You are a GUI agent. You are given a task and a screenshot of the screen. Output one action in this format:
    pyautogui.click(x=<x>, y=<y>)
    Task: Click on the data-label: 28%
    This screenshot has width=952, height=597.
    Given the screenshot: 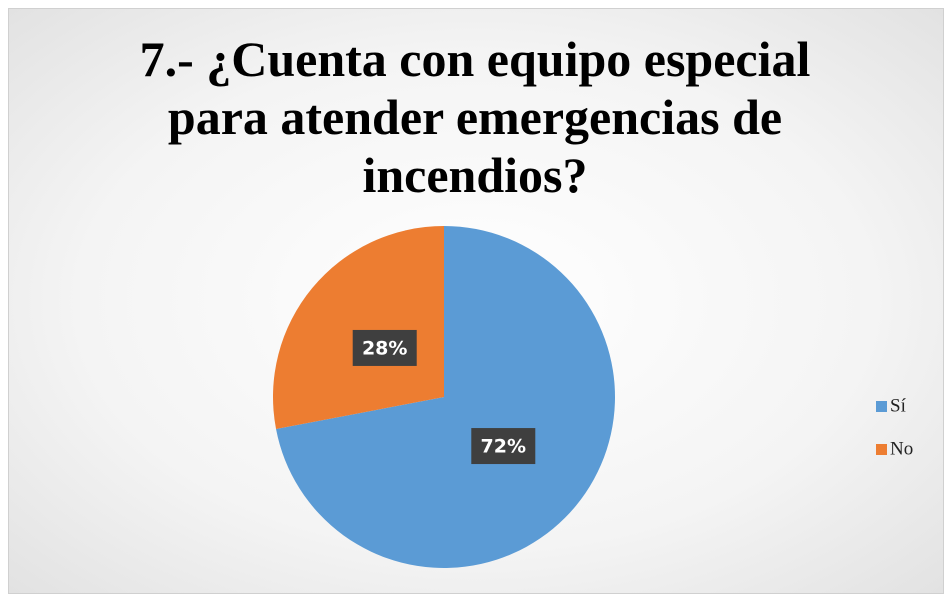 What is the action you would take?
    pyautogui.click(x=384, y=348)
    